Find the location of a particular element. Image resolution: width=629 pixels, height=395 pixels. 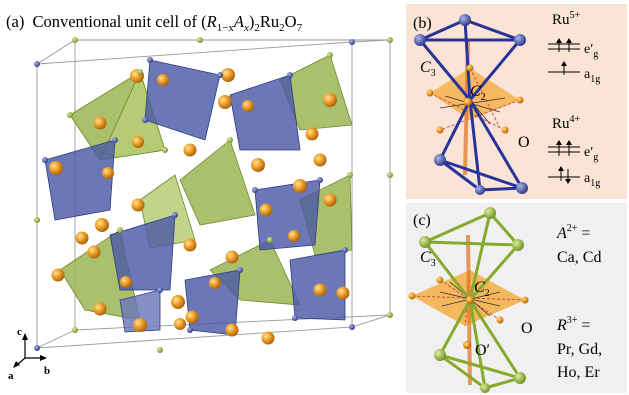

axis-b-label: b is located at coordinates (47, 371).